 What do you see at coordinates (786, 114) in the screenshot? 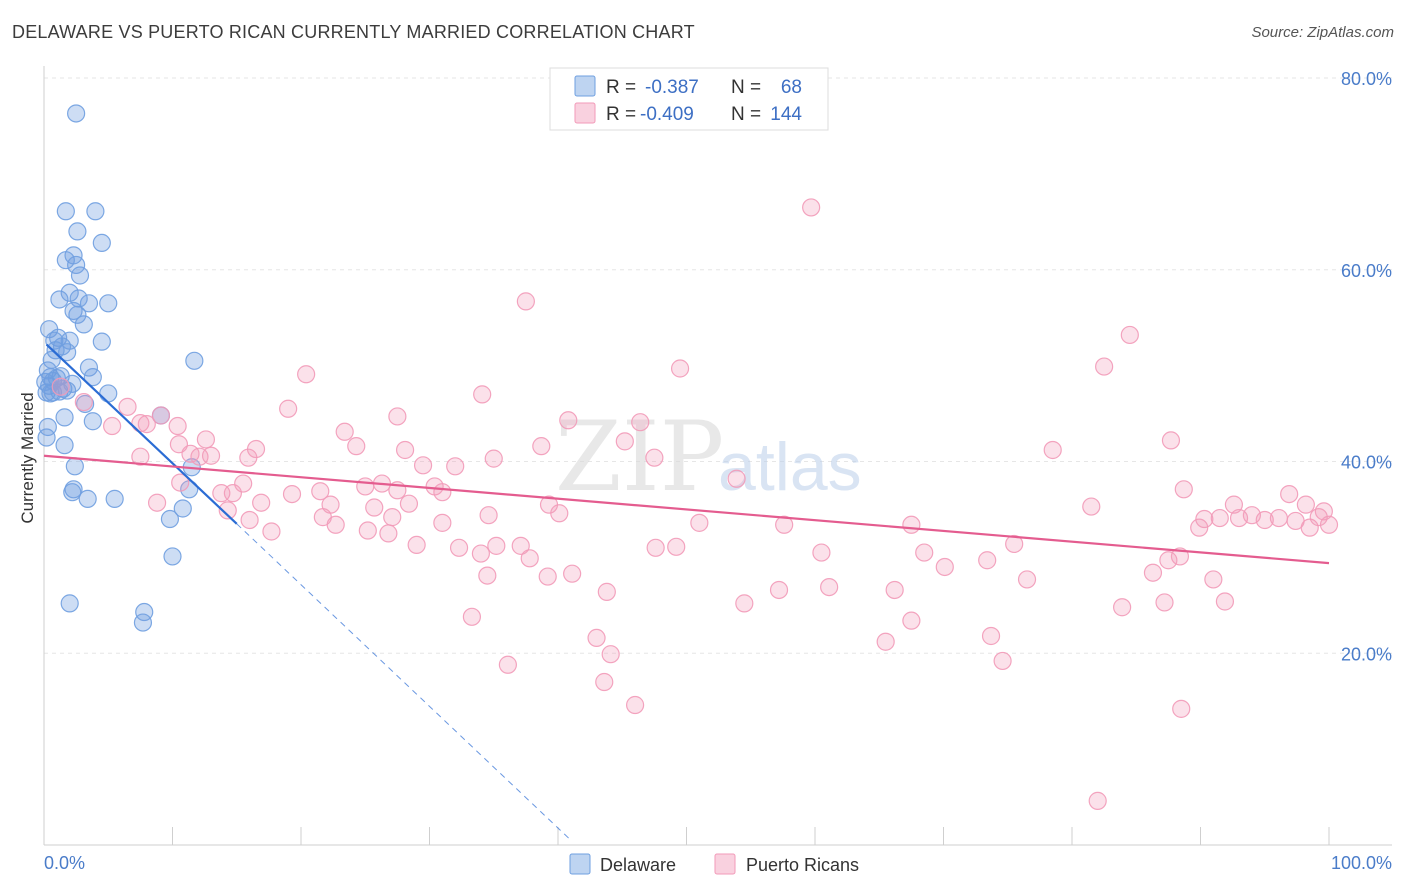
I see `legend-n-value-puerto-ricans: 144` at bounding box center [786, 114].